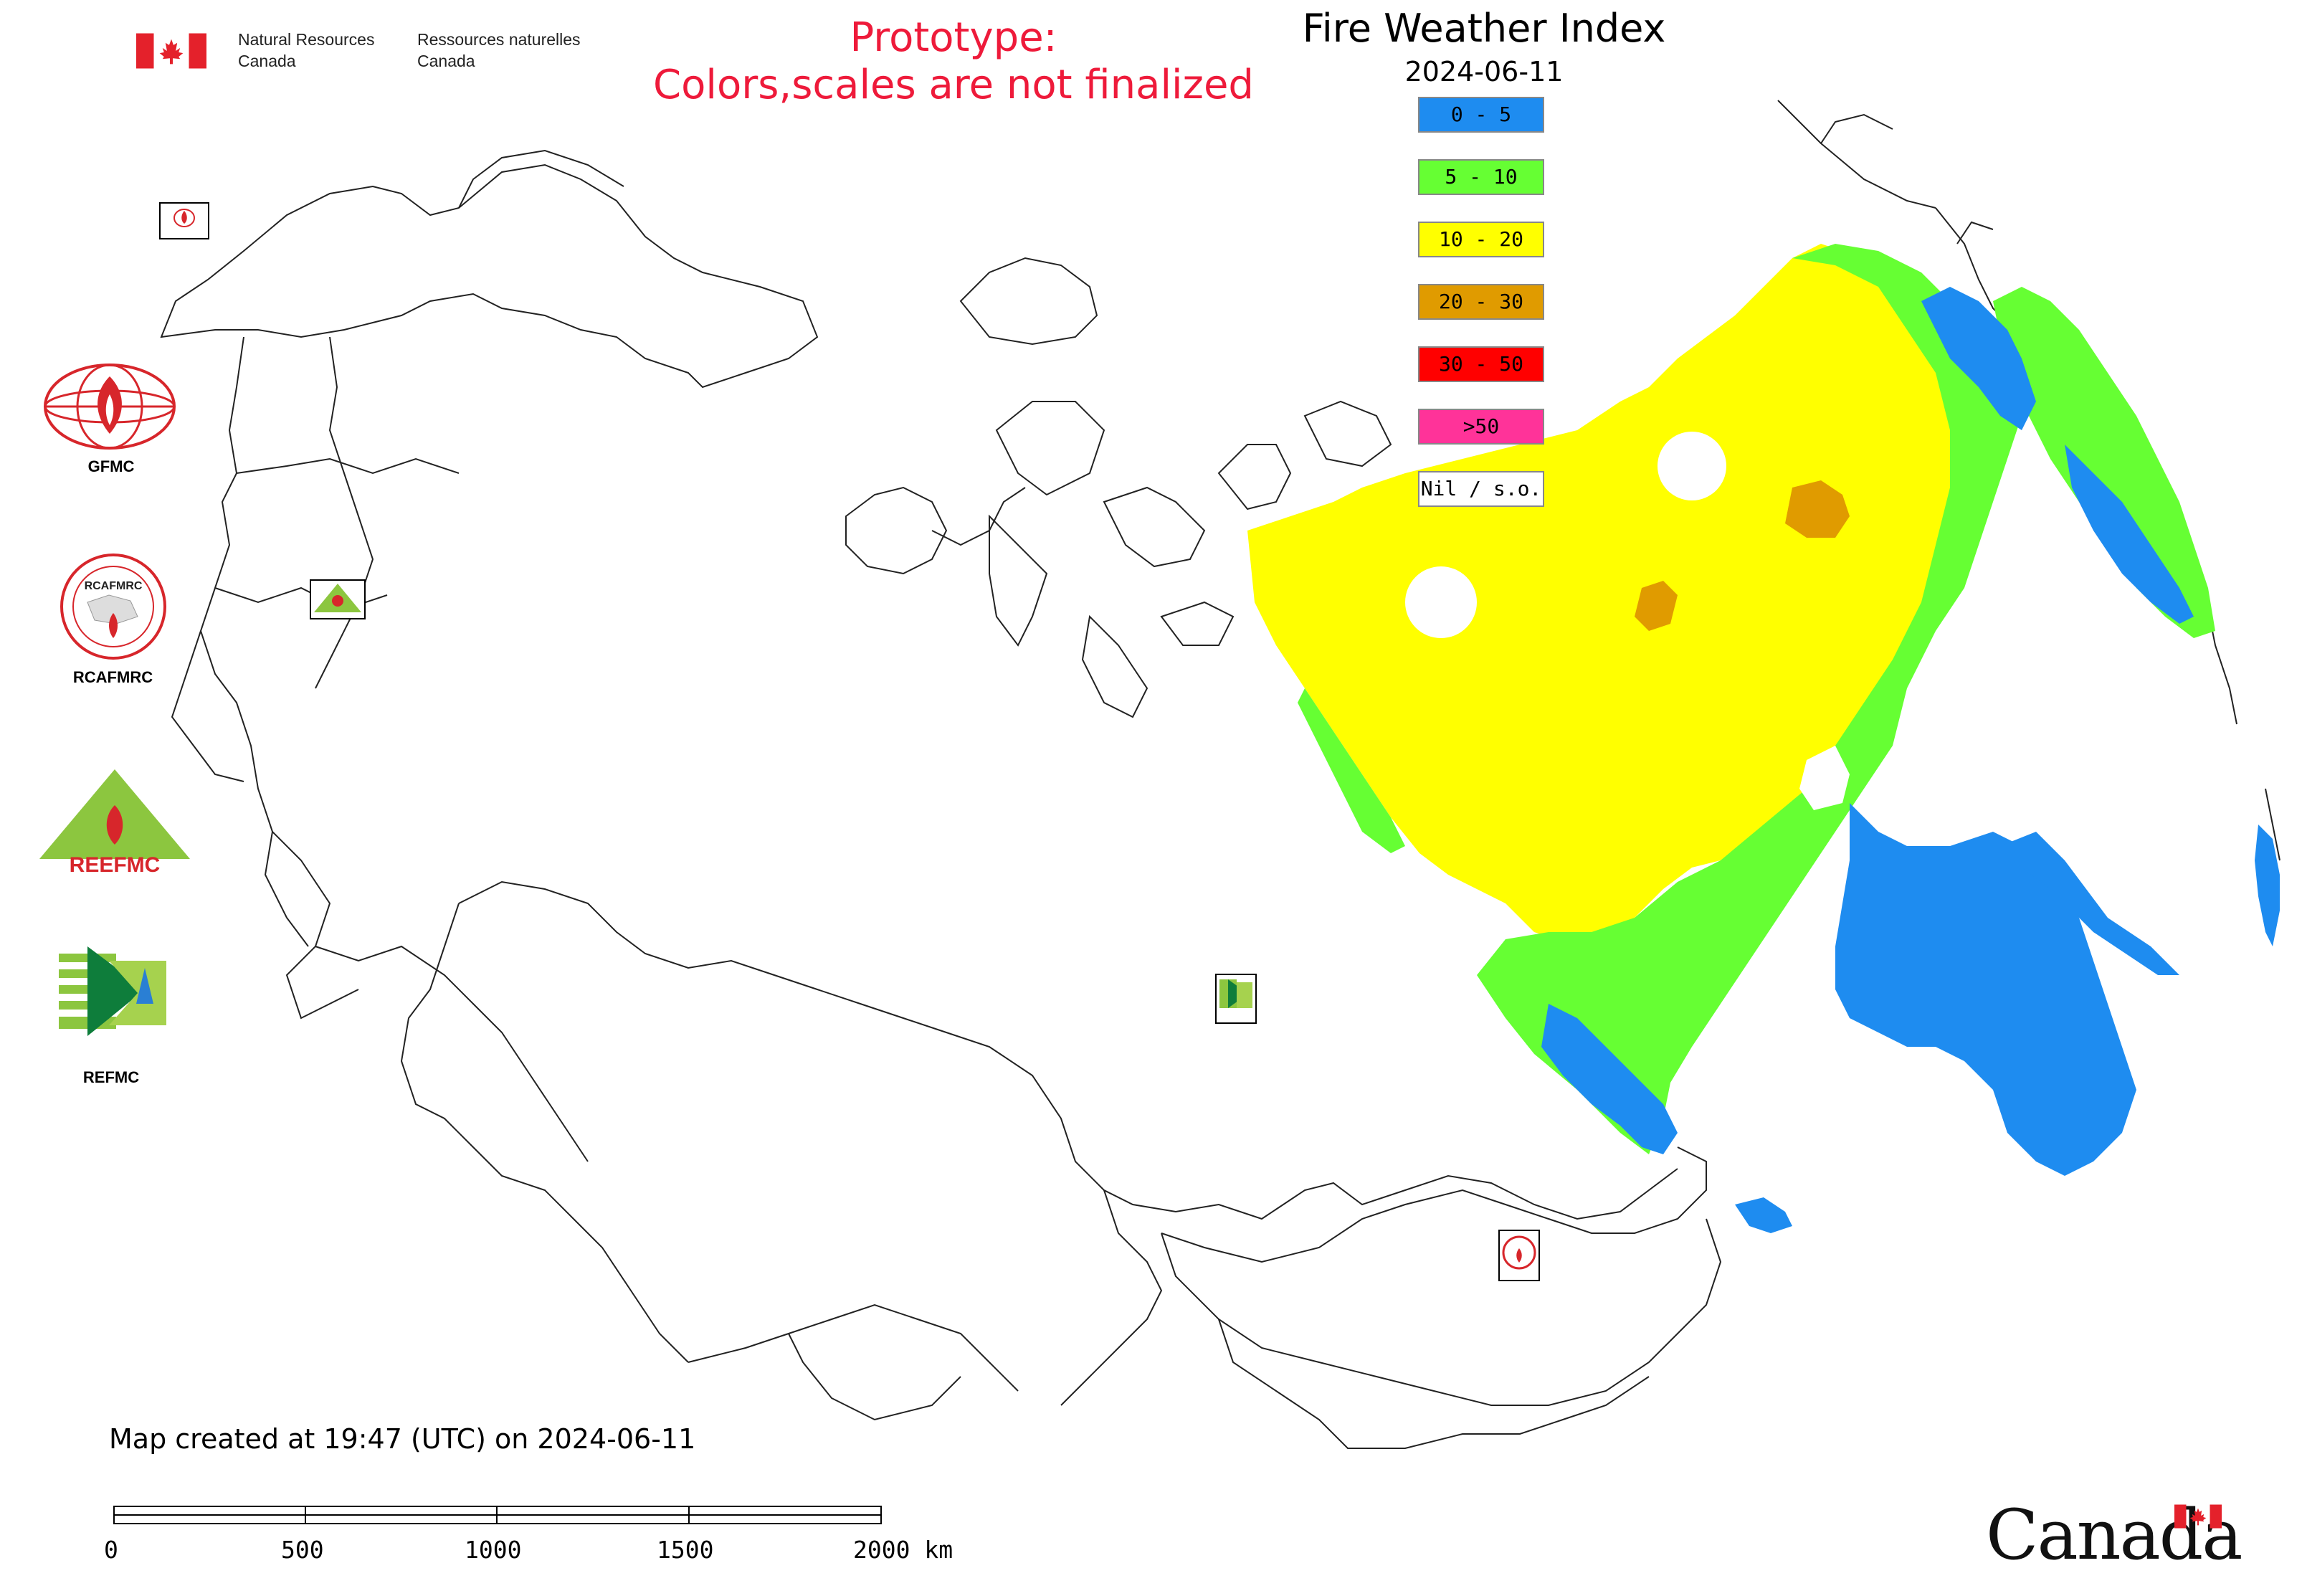 This screenshot has width=2302, height=1596. Describe the element at coordinates (1481, 302) in the screenshot. I see `legend-item-20-30: 20 - 30` at that location.